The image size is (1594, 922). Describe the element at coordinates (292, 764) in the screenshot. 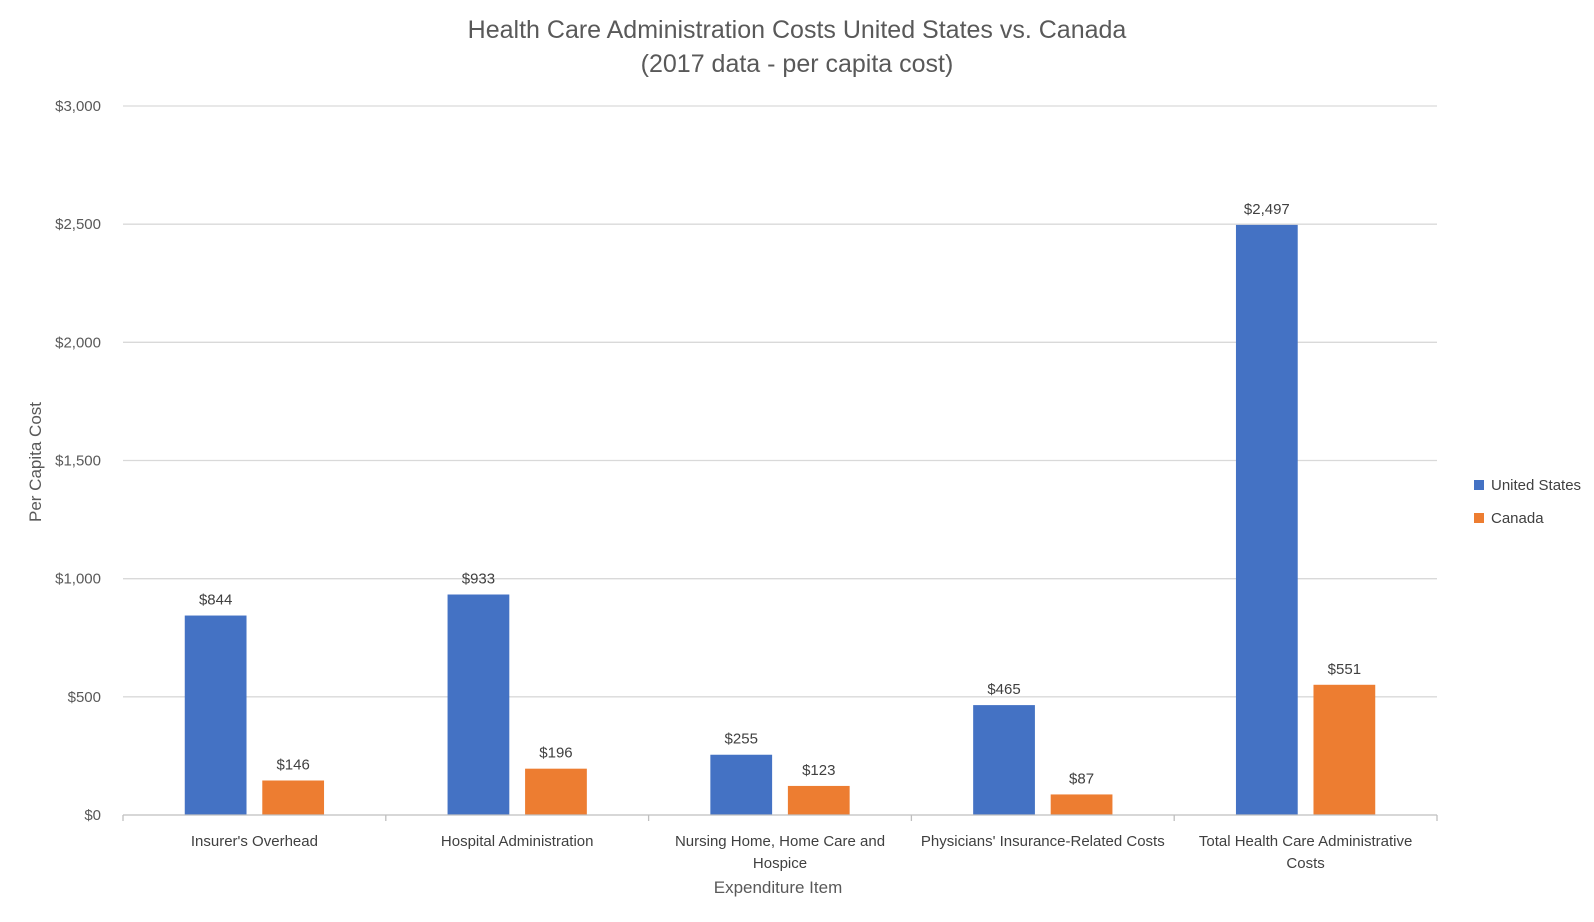

I see `data-label: $146` at that location.